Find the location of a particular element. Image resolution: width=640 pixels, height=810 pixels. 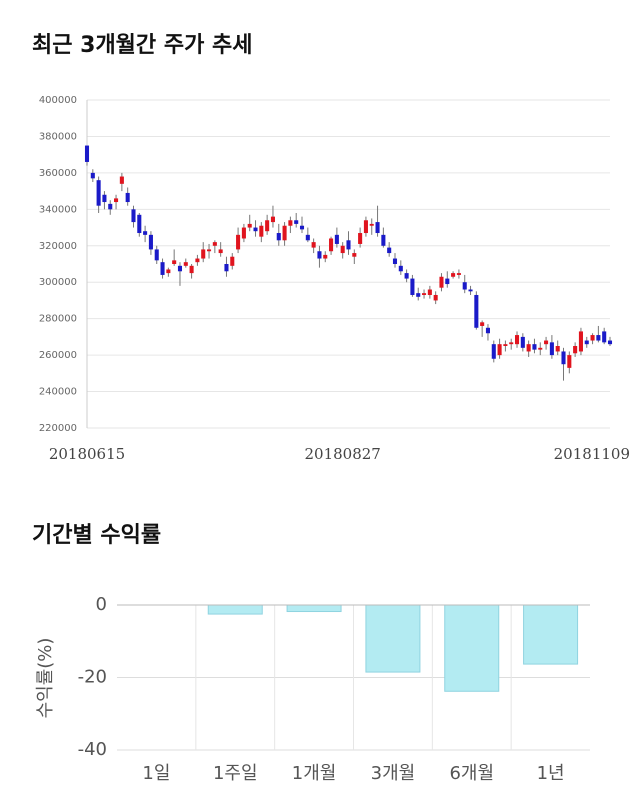

y-tick-label: 400000 is located at coordinates (58, 100).